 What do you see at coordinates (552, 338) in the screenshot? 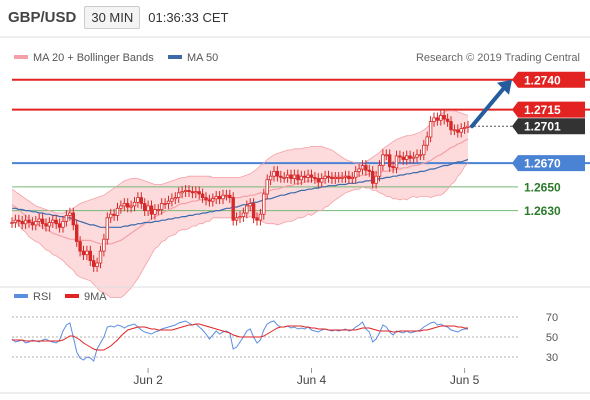
I see `rsi-tick-label-1: 50` at bounding box center [552, 338].